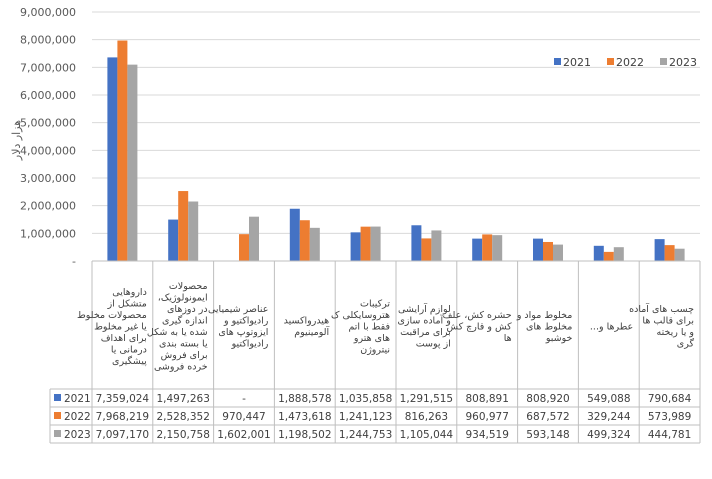  I want to click on data-label-2021-7: 808,891, so click(486, 399).